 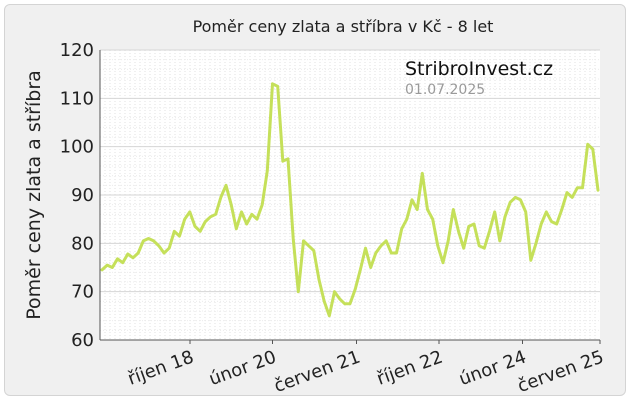 What do you see at coordinates (561, 371) in the screenshot?
I see `x-tick-label: červen 25` at bounding box center [561, 371].